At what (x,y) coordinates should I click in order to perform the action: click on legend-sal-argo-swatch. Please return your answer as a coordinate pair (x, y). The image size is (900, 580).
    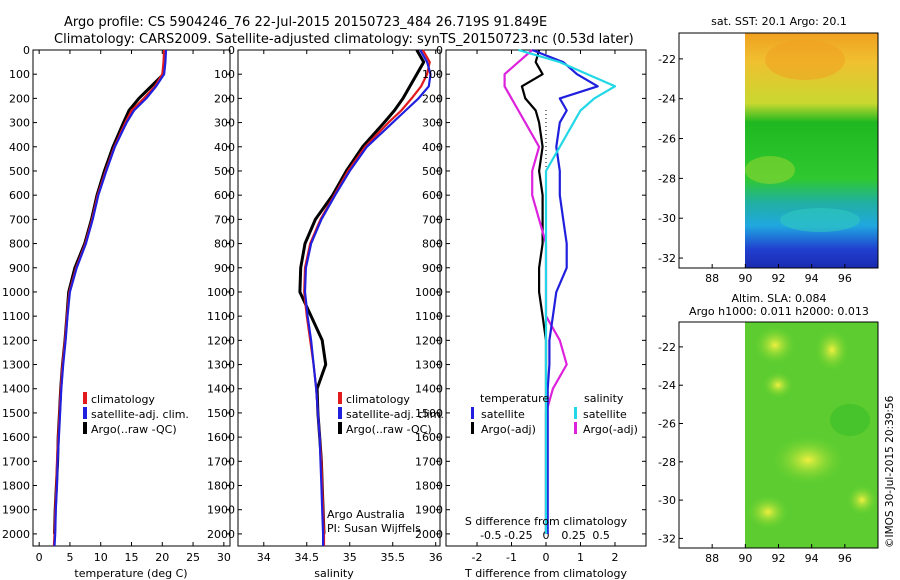
    Looking at the image, I should click on (575, 428).